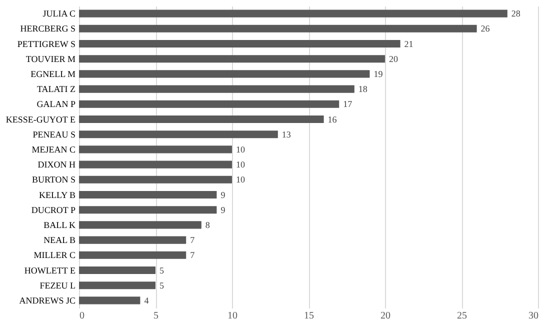 This screenshot has width=550, height=326. Describe the element at coordinates (333, 119) in the screenshot. I see `data-label: 16` at that location.